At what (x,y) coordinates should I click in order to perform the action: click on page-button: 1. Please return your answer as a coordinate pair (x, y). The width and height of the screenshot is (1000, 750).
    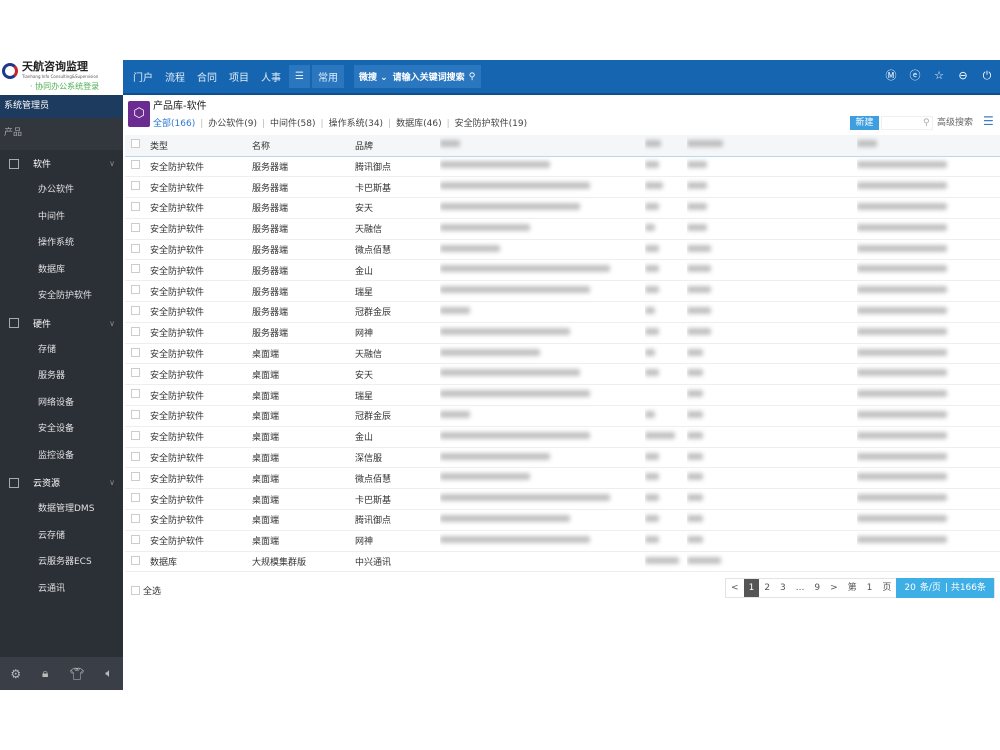
    Looking at the image, I should click on (751, 588).